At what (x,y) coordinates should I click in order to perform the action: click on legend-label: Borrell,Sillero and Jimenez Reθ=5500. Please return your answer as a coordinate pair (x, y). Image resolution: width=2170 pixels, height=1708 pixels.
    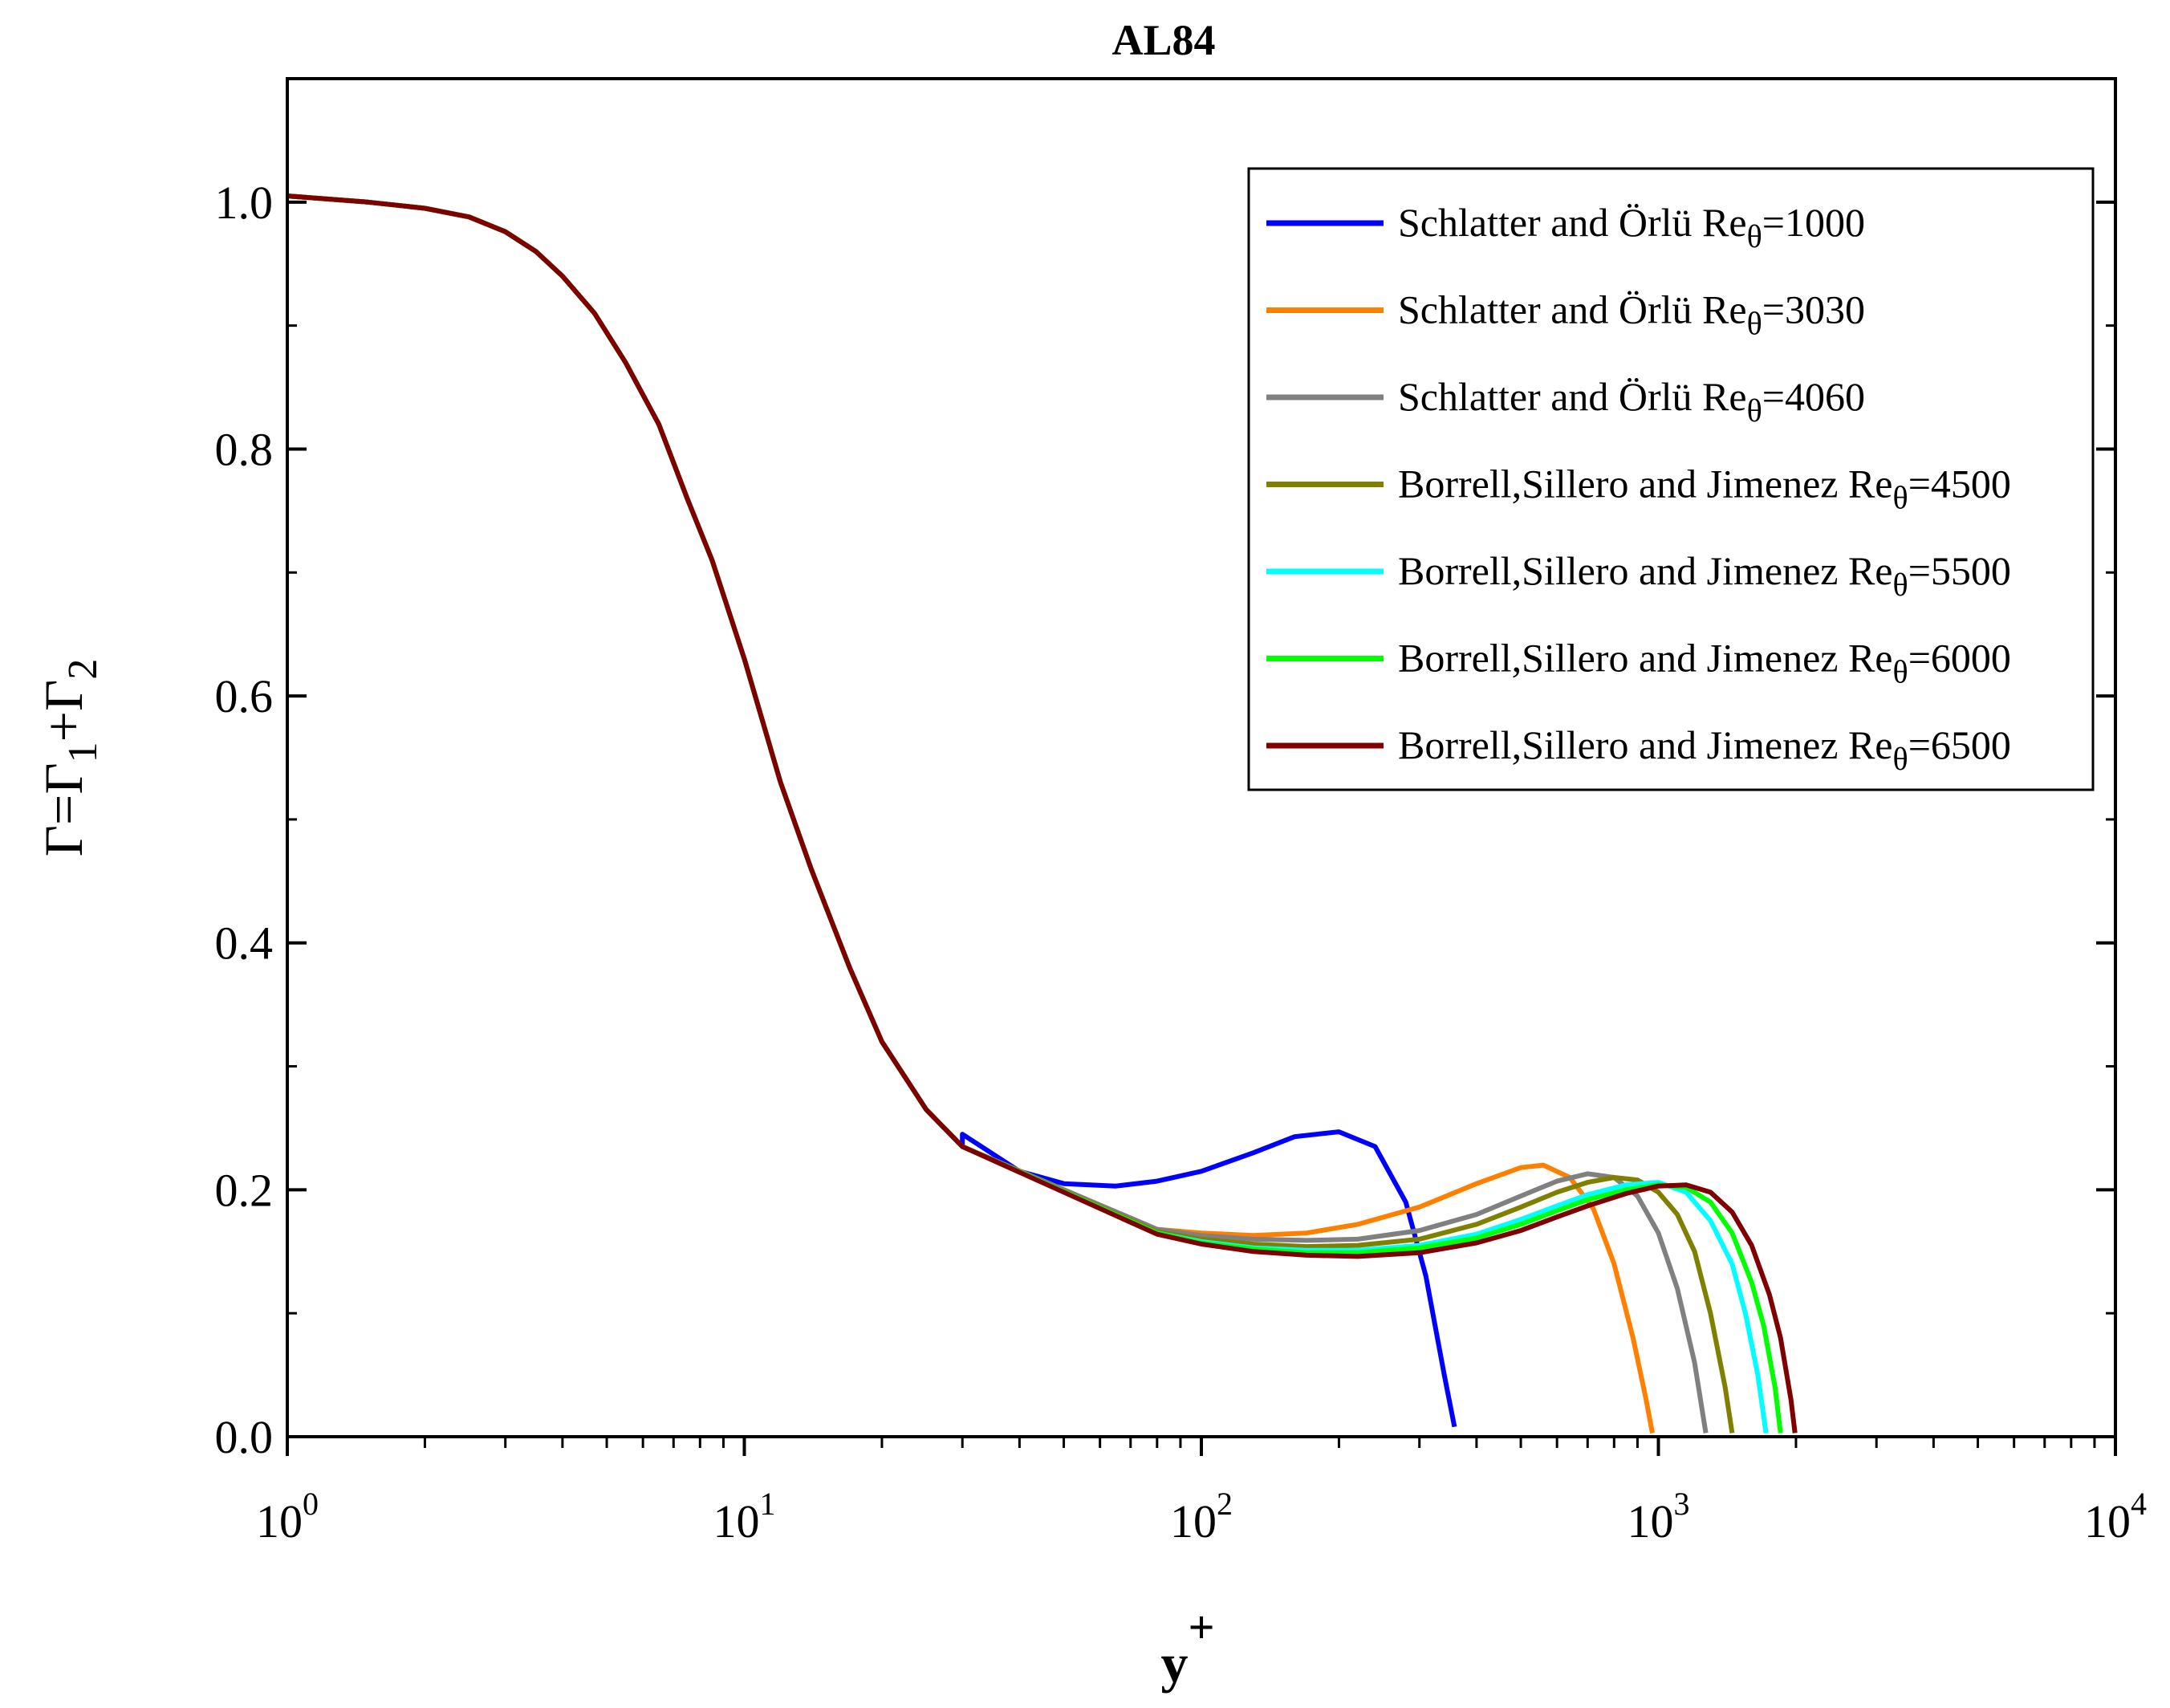
    Looking at the image, I should click on (1704, 576).